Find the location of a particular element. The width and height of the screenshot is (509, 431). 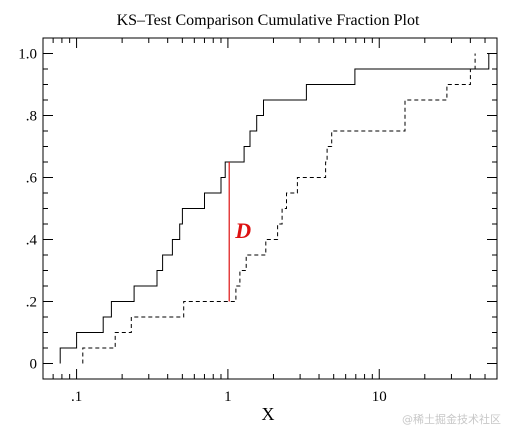

y-tick-label: .6 is located at coordinates (32, 179).